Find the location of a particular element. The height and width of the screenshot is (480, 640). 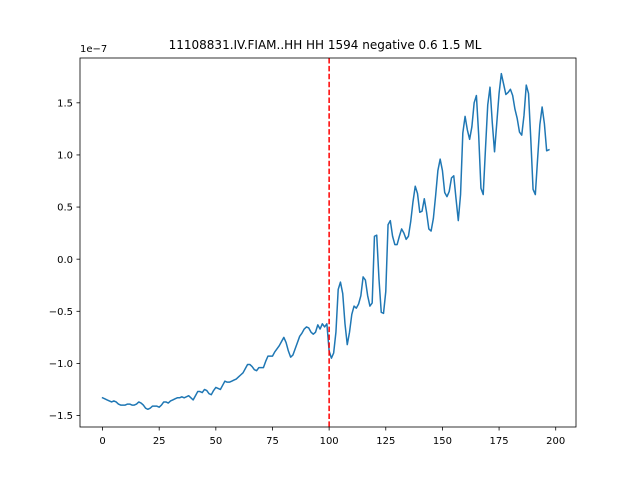

x-tick-label: 0 is located at coordinates (102, 441).